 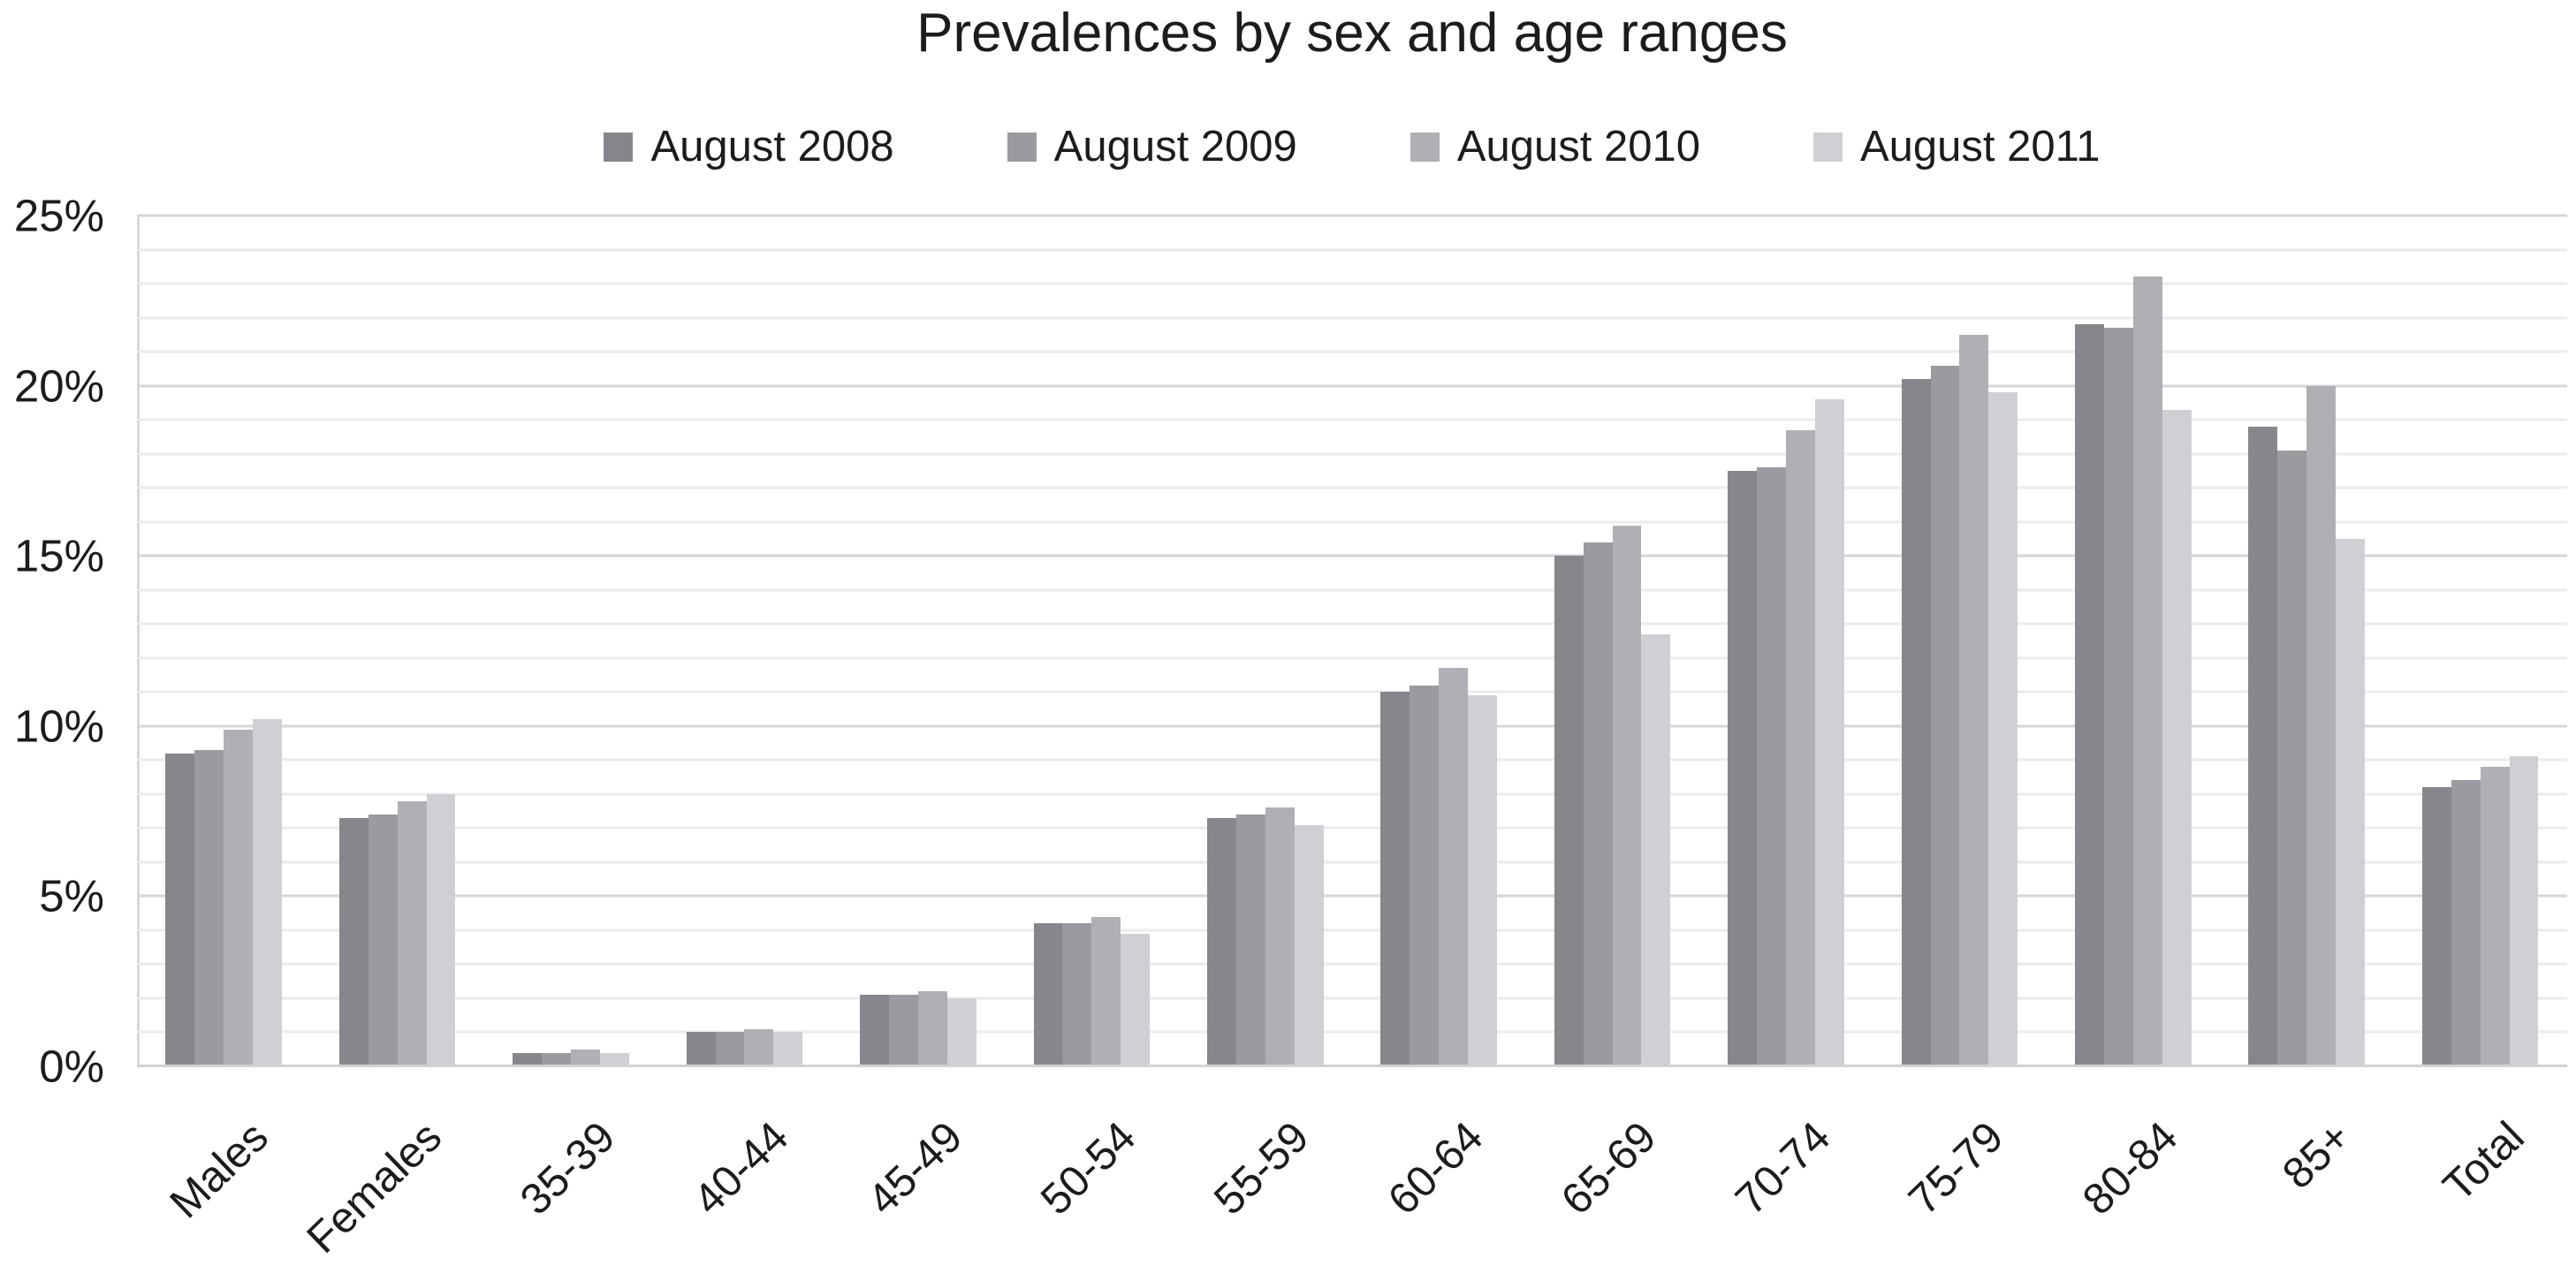 I want to click on minor-gridline-16pct, so click(x=1352, y=522).